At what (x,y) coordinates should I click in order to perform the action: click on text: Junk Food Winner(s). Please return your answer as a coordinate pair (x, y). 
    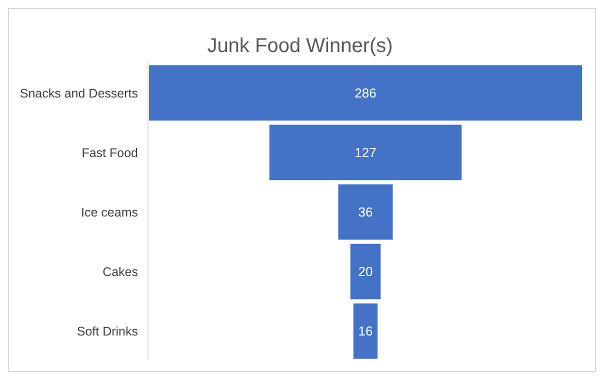
    Looking at the image, I should click on (300, 46).